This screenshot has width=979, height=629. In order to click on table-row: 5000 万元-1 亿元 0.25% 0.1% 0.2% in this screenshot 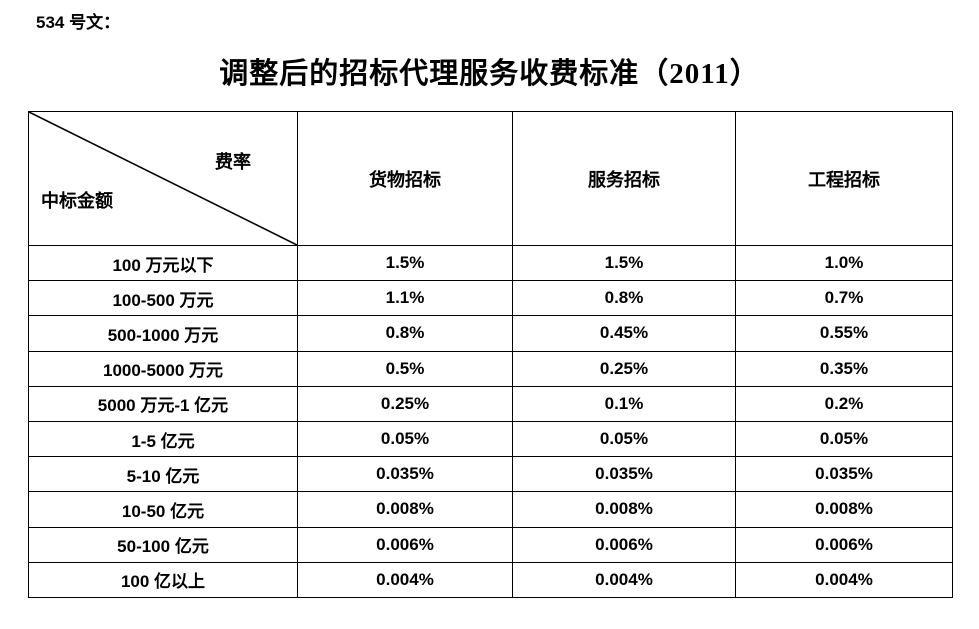, I will do `click(490, 403)`.